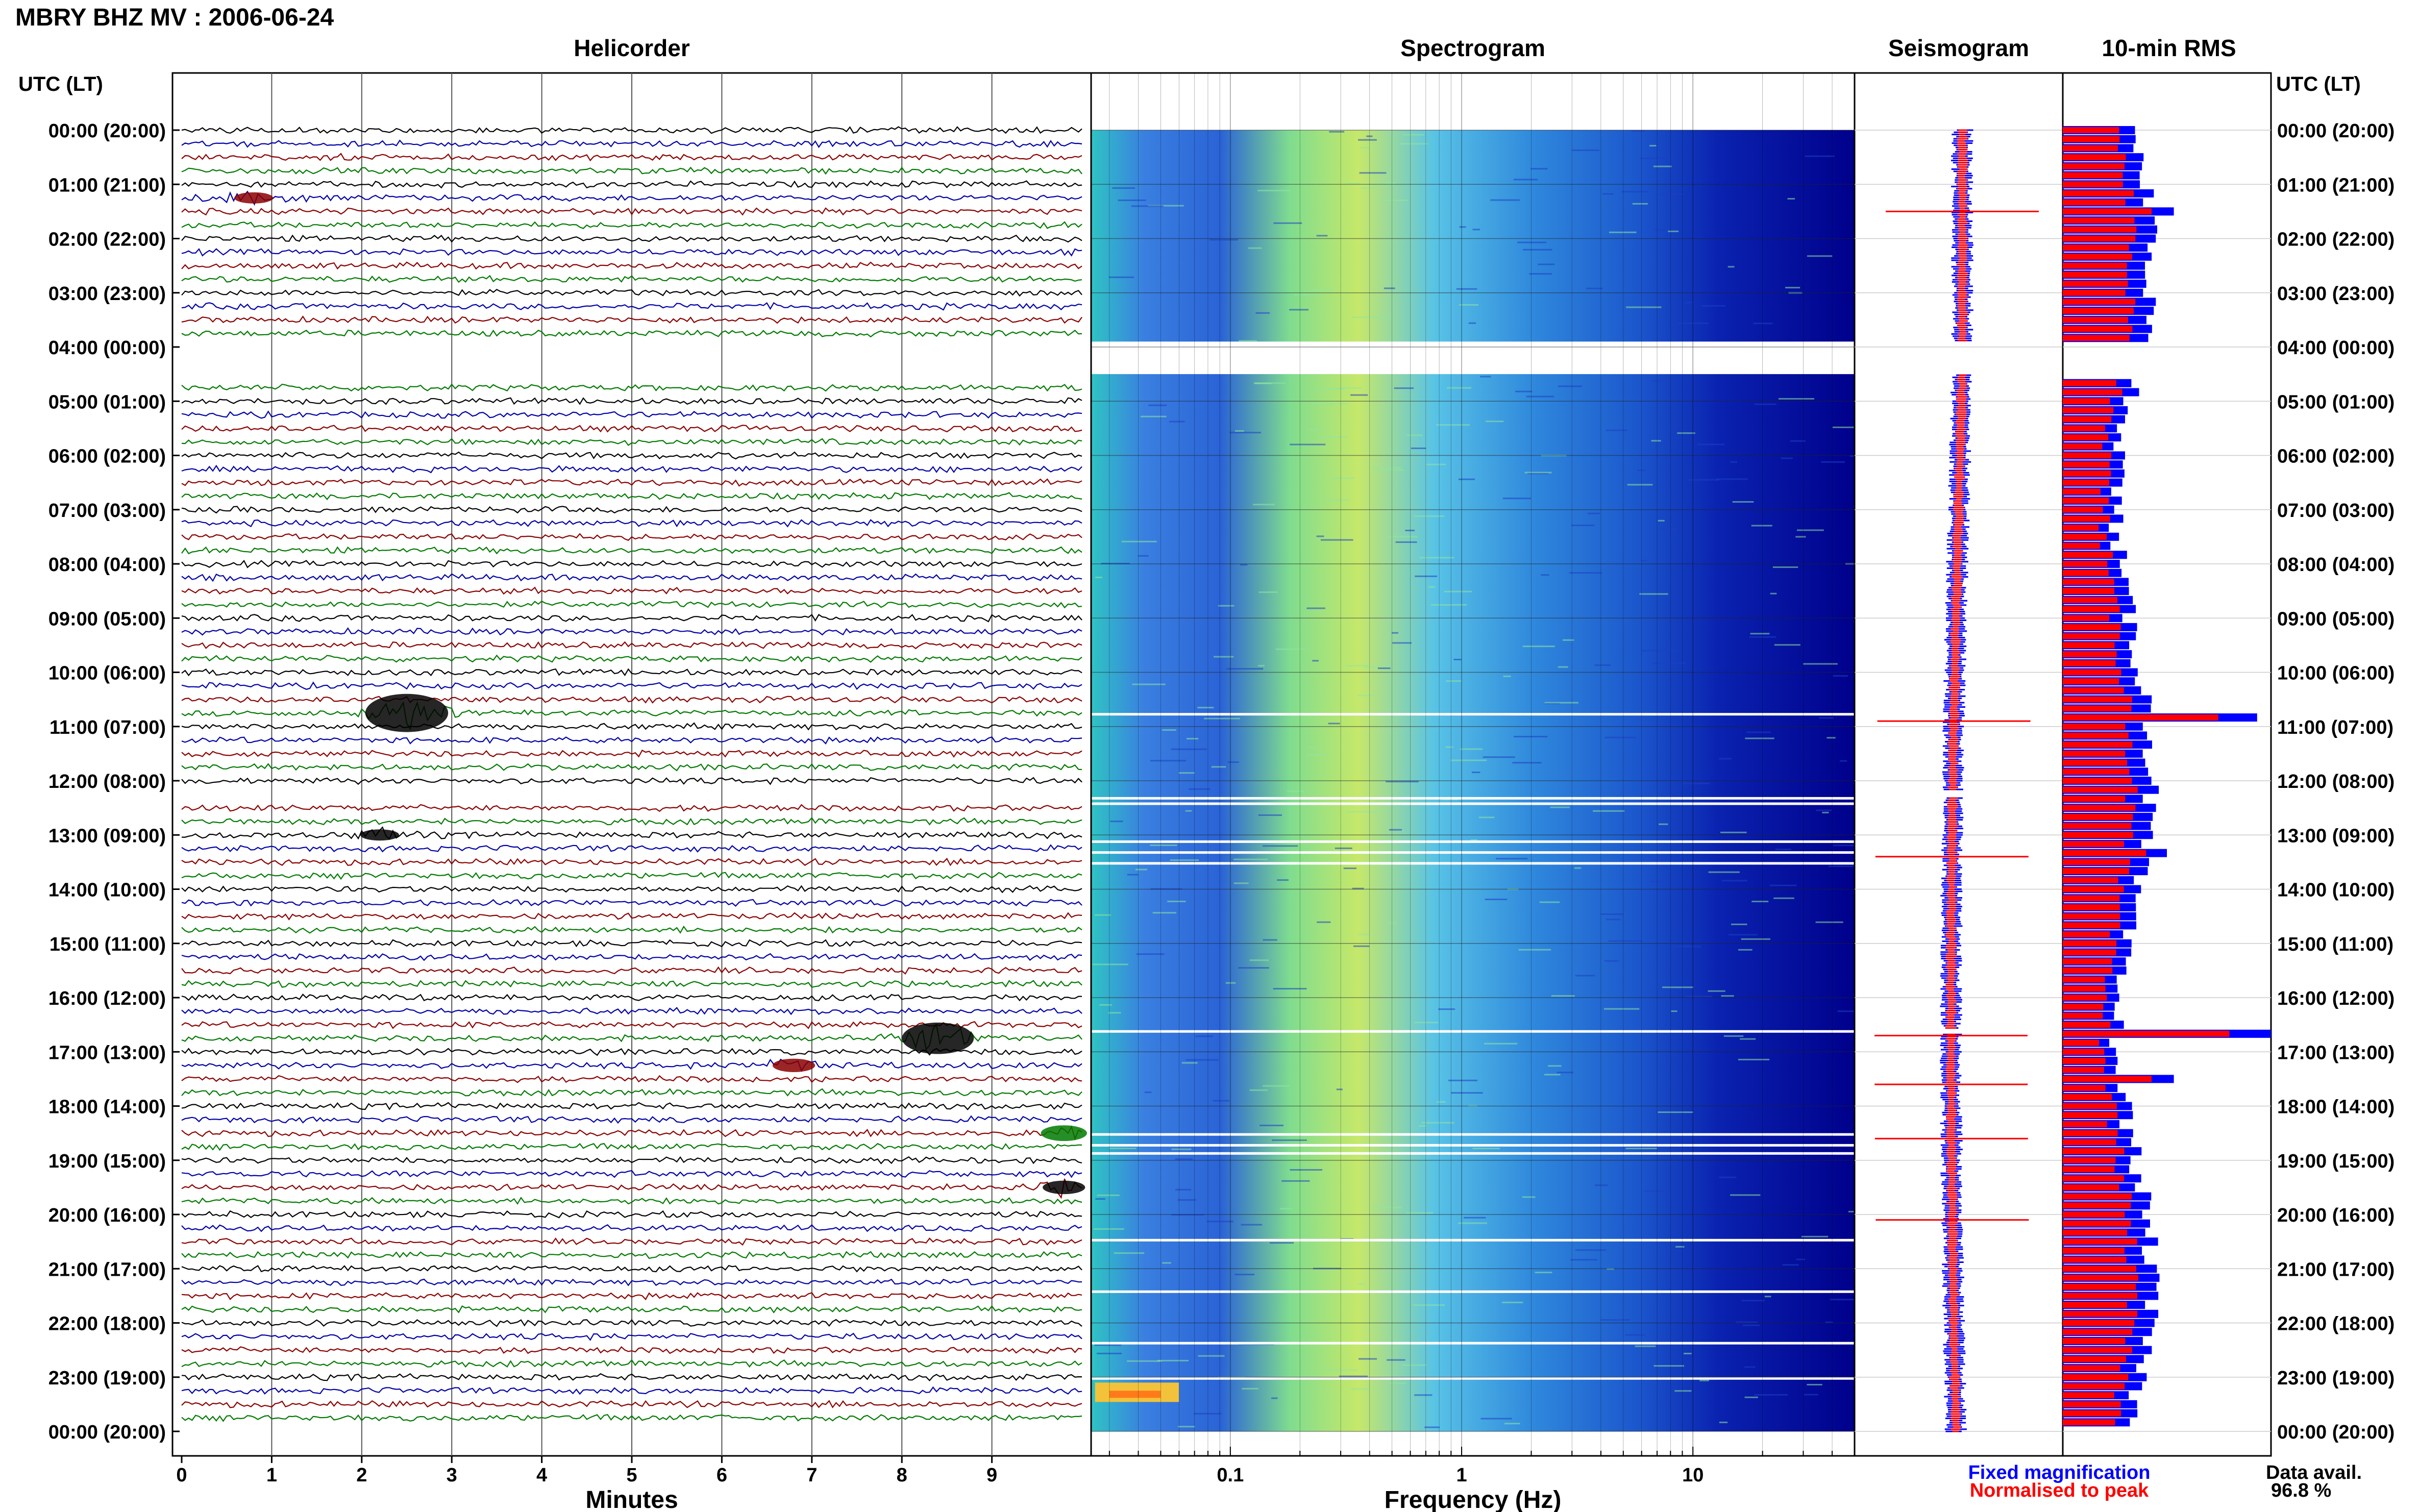  What do you see at coordinates (107, 402) in the screenshot?
I see `y-tick-label-left: 05:00 (01:00)` at bounding box center [107, 402].